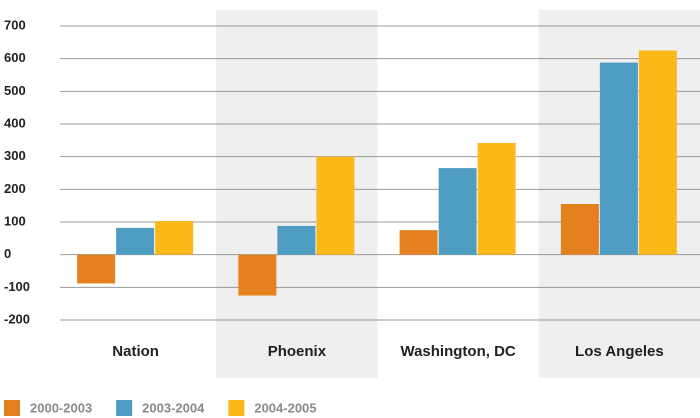 The image size is (700, 418). I want to click on y-tick-label: -200, so click(17, 318).